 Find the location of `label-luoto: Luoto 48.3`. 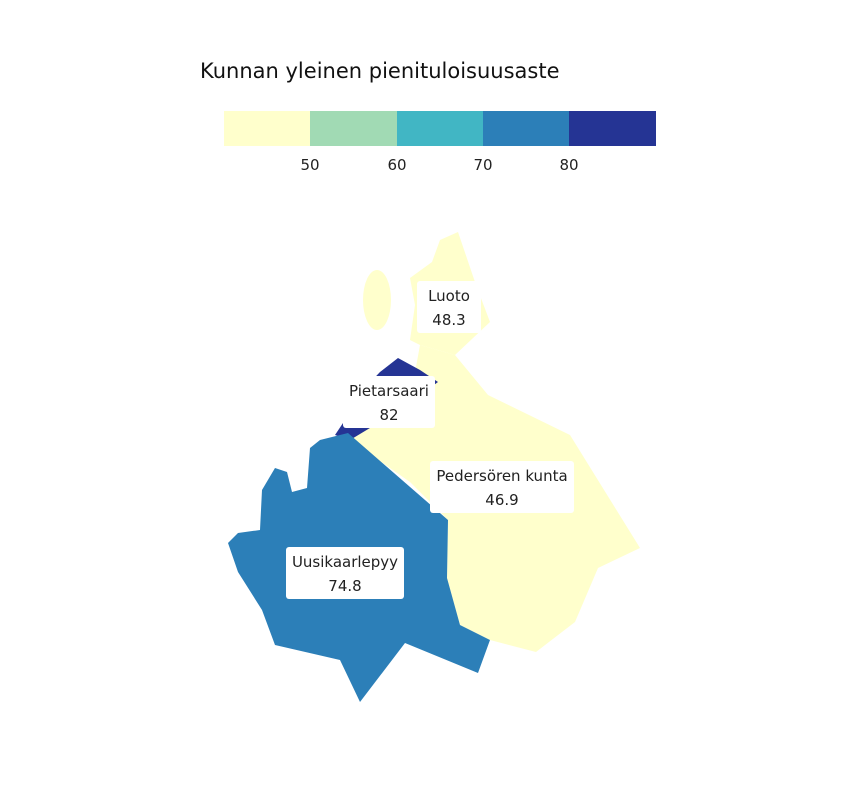

label-luoto: Luoto 48.3 is located at coordinates (449, 307).